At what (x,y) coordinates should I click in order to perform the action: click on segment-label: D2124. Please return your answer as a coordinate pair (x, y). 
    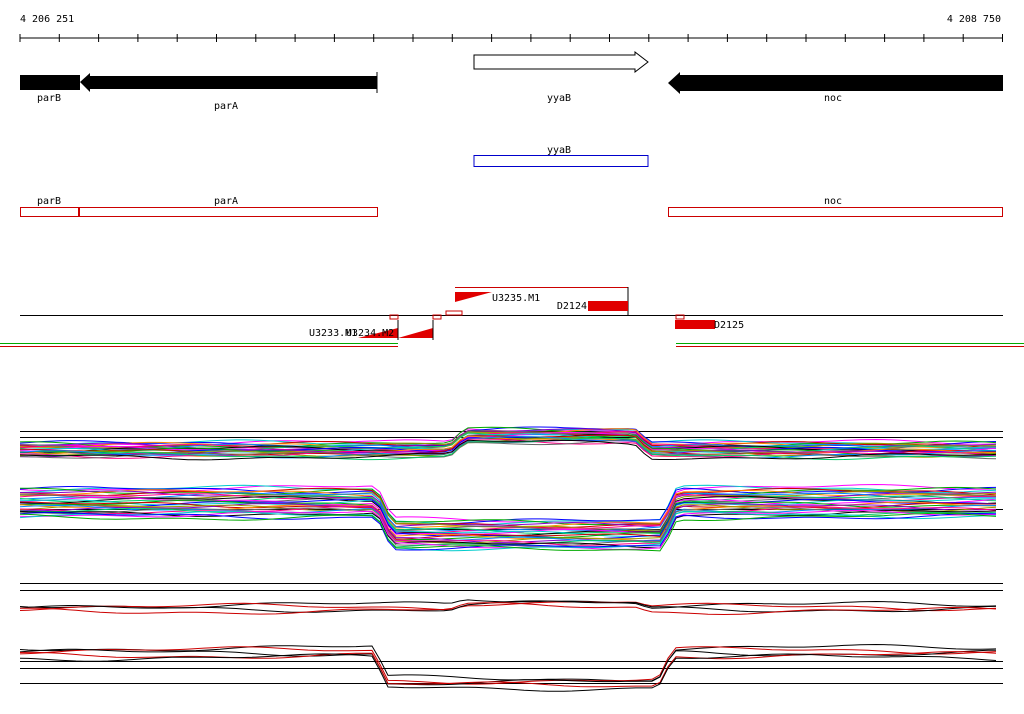
    Looking at the image, I should click on (572, 306).